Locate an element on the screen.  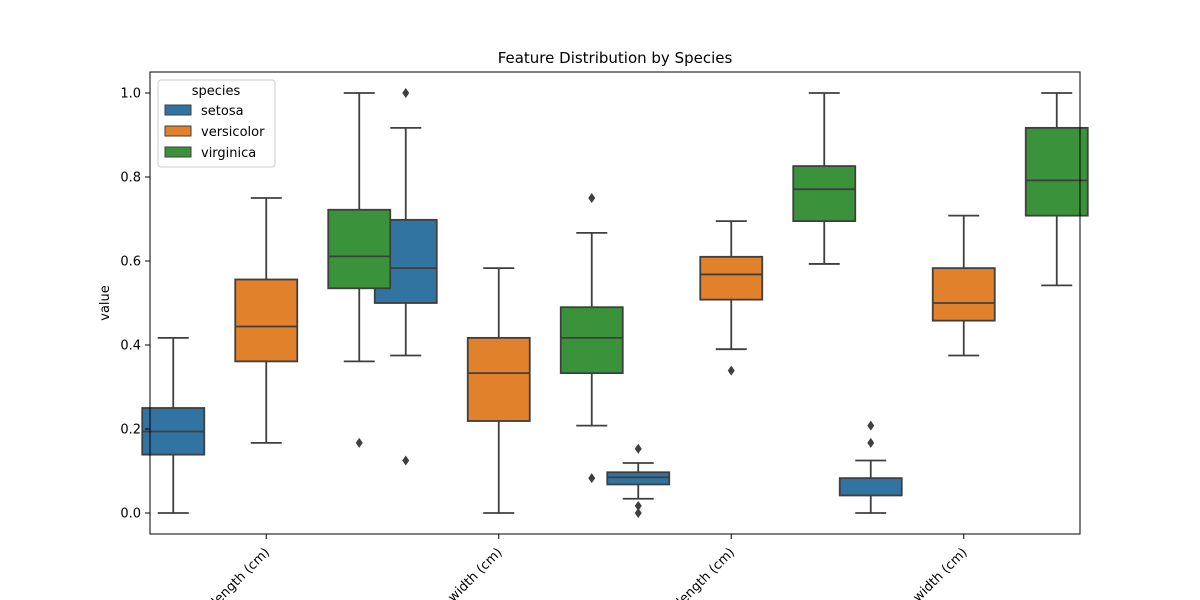
legend: species setosa versicolor virginica is located at coordinates (216, 123).